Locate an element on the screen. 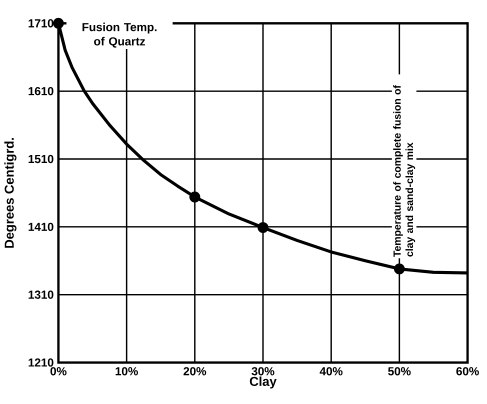 This screenshot has height=404, width=487. annotation: Temperature of complete fusion of clay and sand-clay mix is located at coordinates (404, 171).